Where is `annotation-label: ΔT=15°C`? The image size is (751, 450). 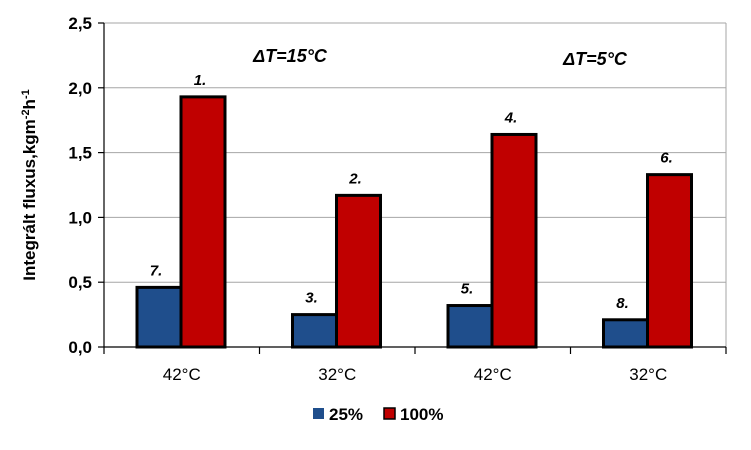 annotation-label: ΔT=15°C is located at coordinates (290, 56).